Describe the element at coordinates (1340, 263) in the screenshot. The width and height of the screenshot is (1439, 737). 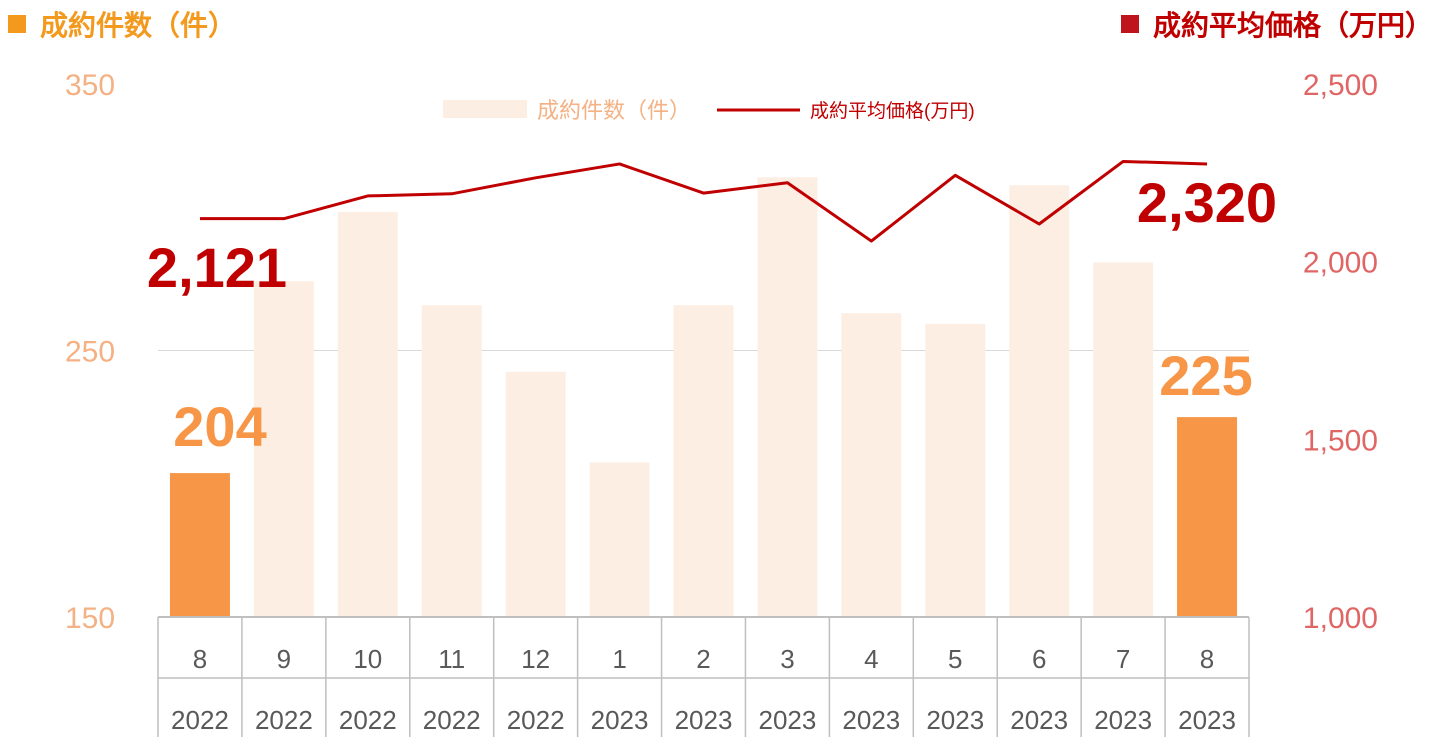
I see `right-axis-tick-label: 2,000` at that location.